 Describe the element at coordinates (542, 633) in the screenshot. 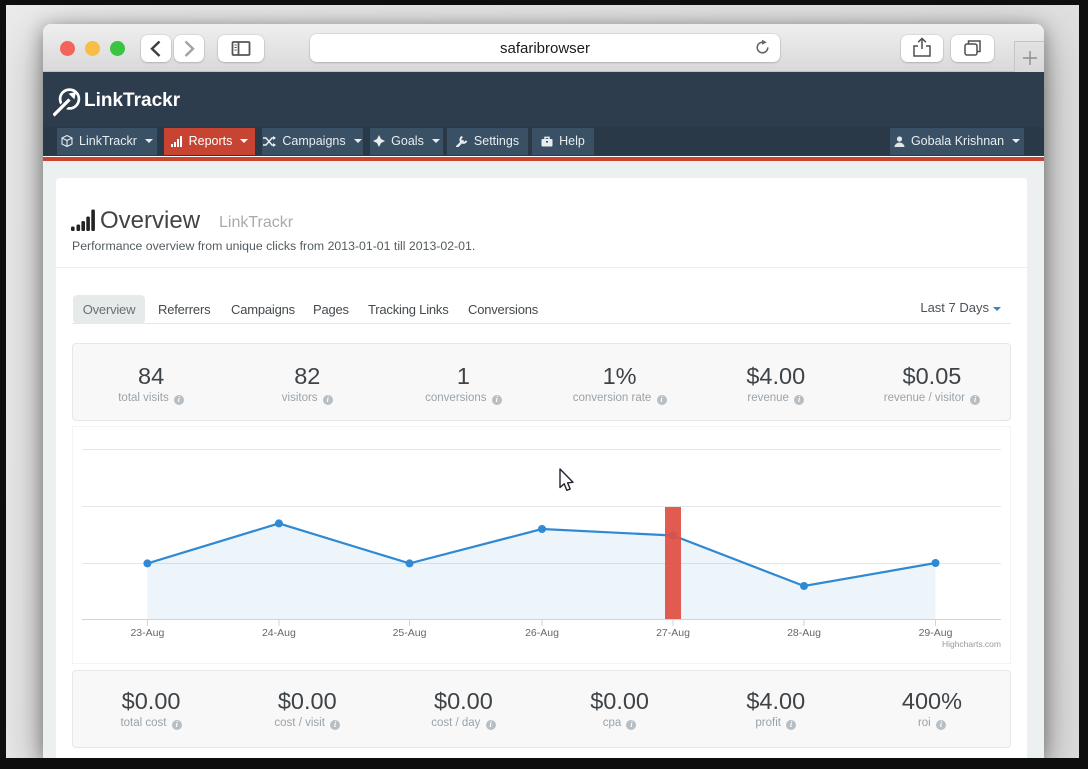

I see `svg-text: 26-Aug` at that location.